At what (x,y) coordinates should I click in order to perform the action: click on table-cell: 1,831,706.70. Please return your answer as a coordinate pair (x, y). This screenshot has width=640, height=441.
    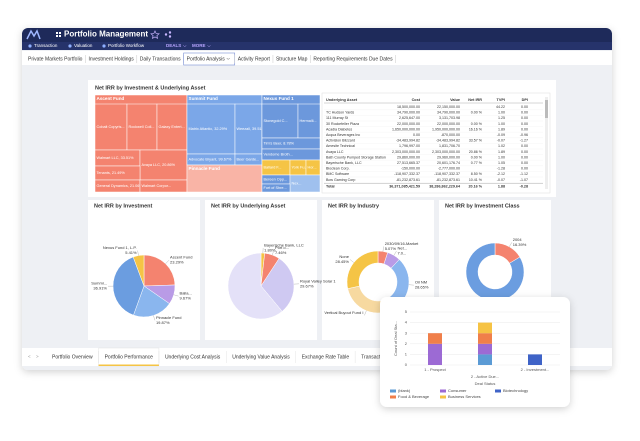
    Looking at the image, I should click on (449, 146).